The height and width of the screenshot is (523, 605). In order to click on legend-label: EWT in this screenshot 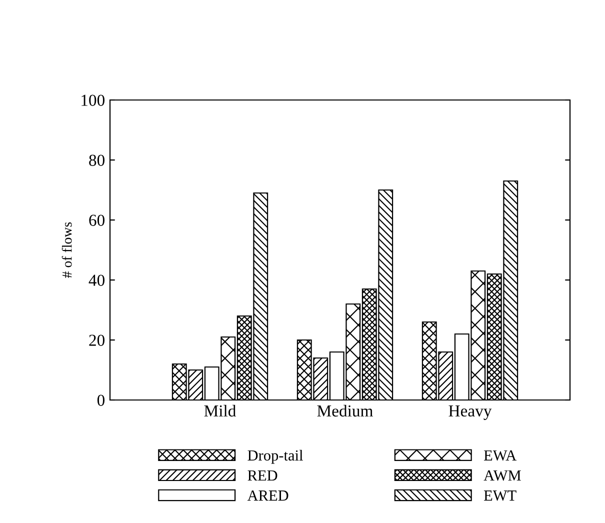, I will do `click(500, 495)`.